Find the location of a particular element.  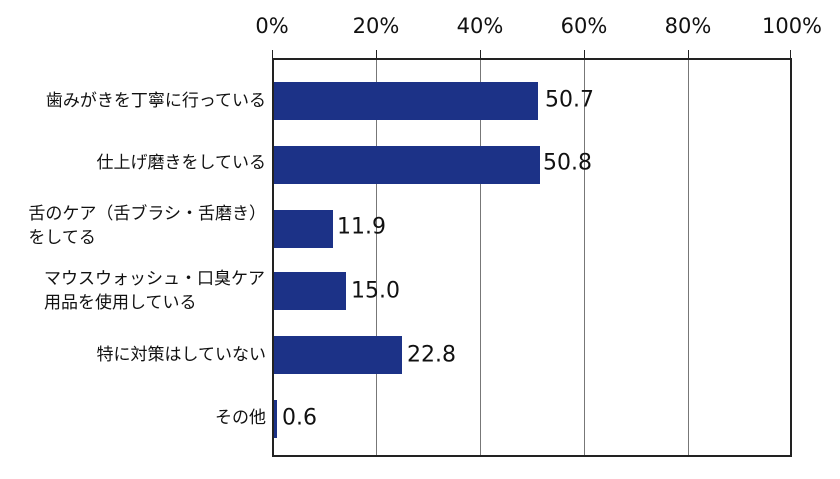

category-label-line: 舌のケア（舌ブラシ・舌磨き） is located at coordinates (147, 214).